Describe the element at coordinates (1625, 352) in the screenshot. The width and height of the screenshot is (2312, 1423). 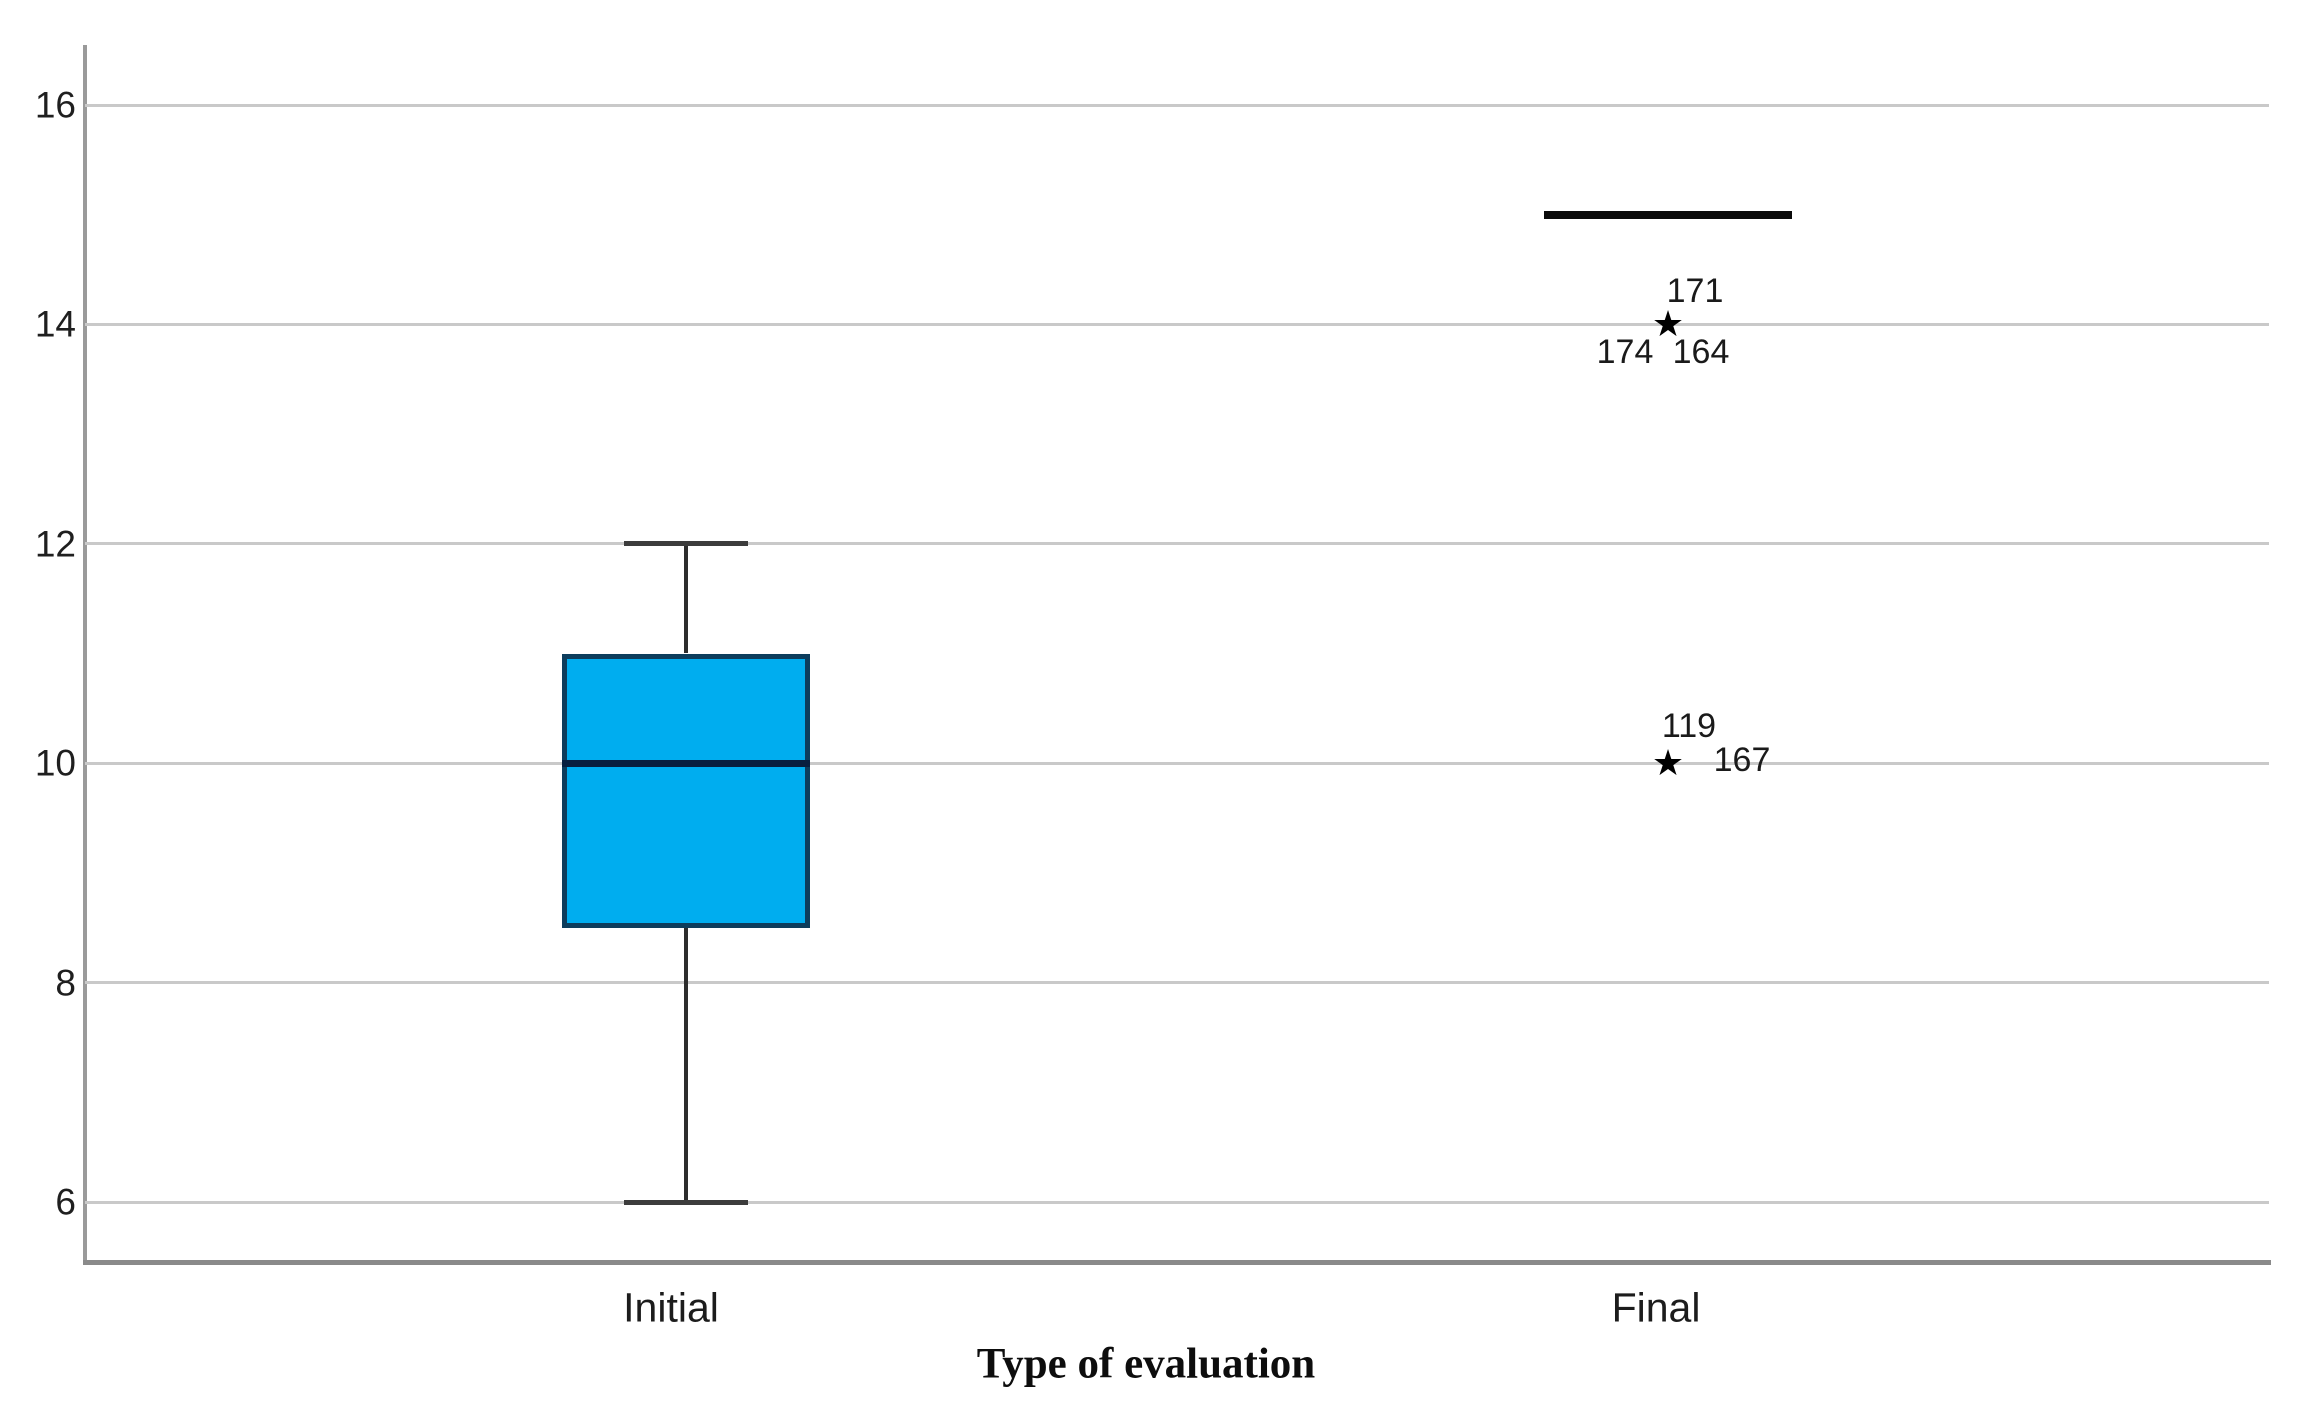
I see `outlier-case-label: 174` at that location.